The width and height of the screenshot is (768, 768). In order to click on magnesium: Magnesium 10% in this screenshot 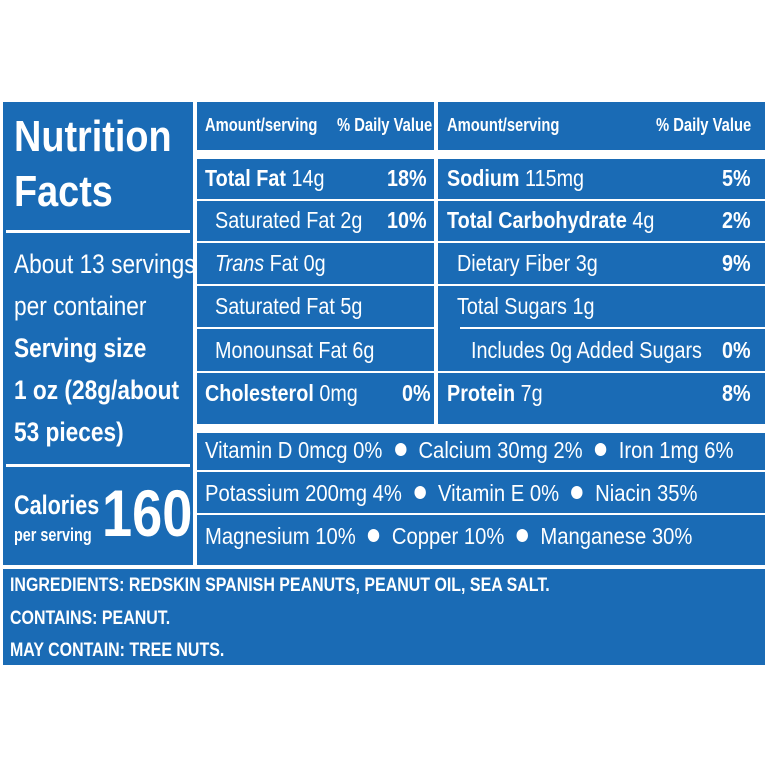, I will do `click(280, 536)`.